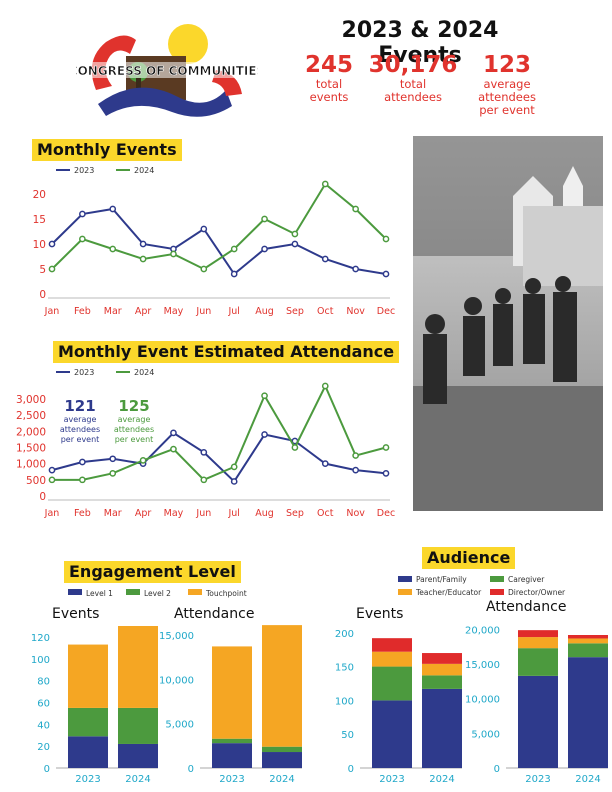 The image size is (612, 792). What do you see at coordinates (80, 429) in the screenshot?
I see `avg-2023-line: attendees` at bounding box center [80, 429].